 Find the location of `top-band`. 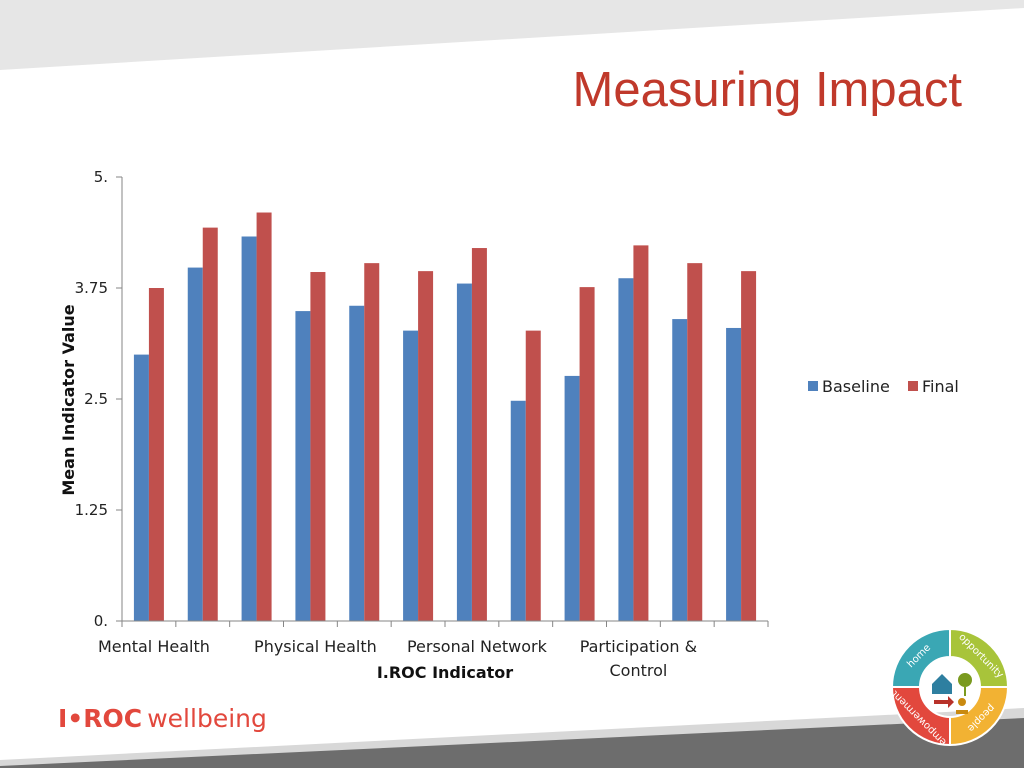

top-band is located at coordinates (512, 35).